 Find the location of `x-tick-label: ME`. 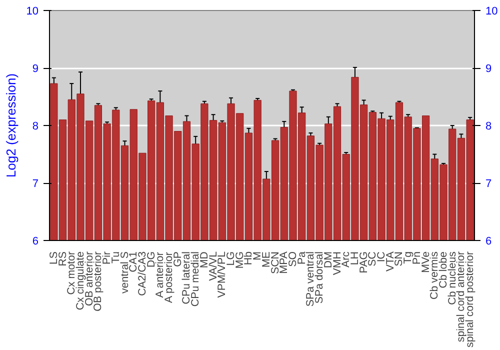

x-tick-label: ME is located at coordinates (266, 260).